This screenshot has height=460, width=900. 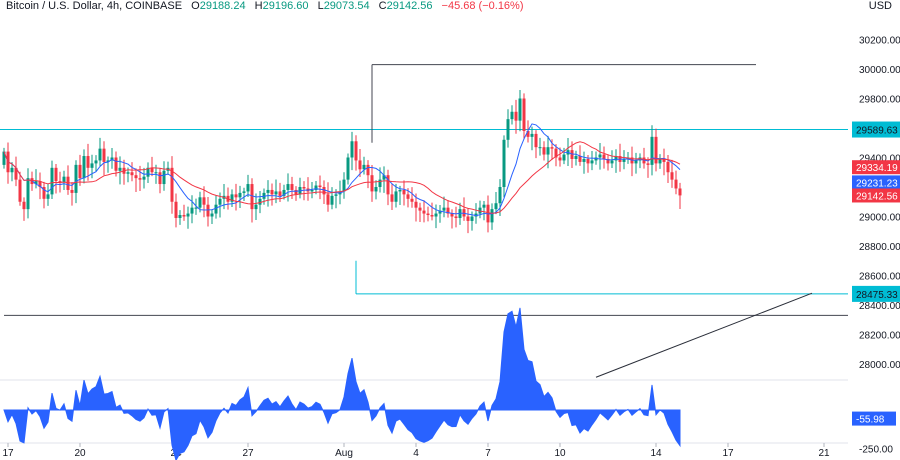 What do you see at coordinates (879, 100) in the screenshot?
I see `y-tick-label: 29800.00` at bounding box center [879, 100].